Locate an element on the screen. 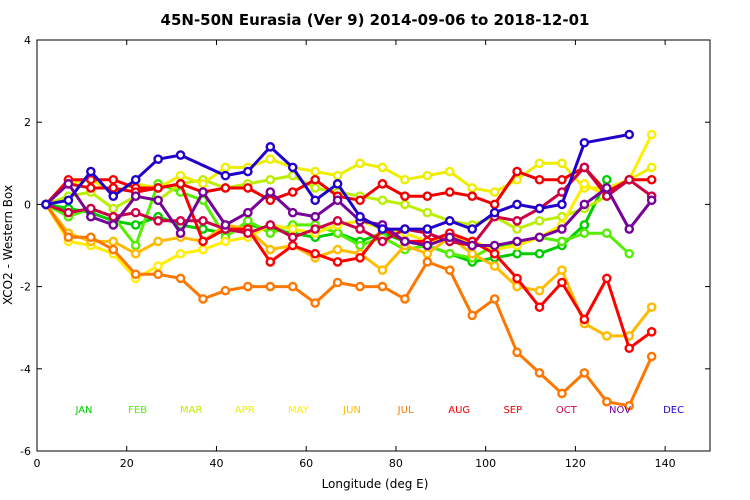  legend-item: DEC is located at coordinates (673, 410).